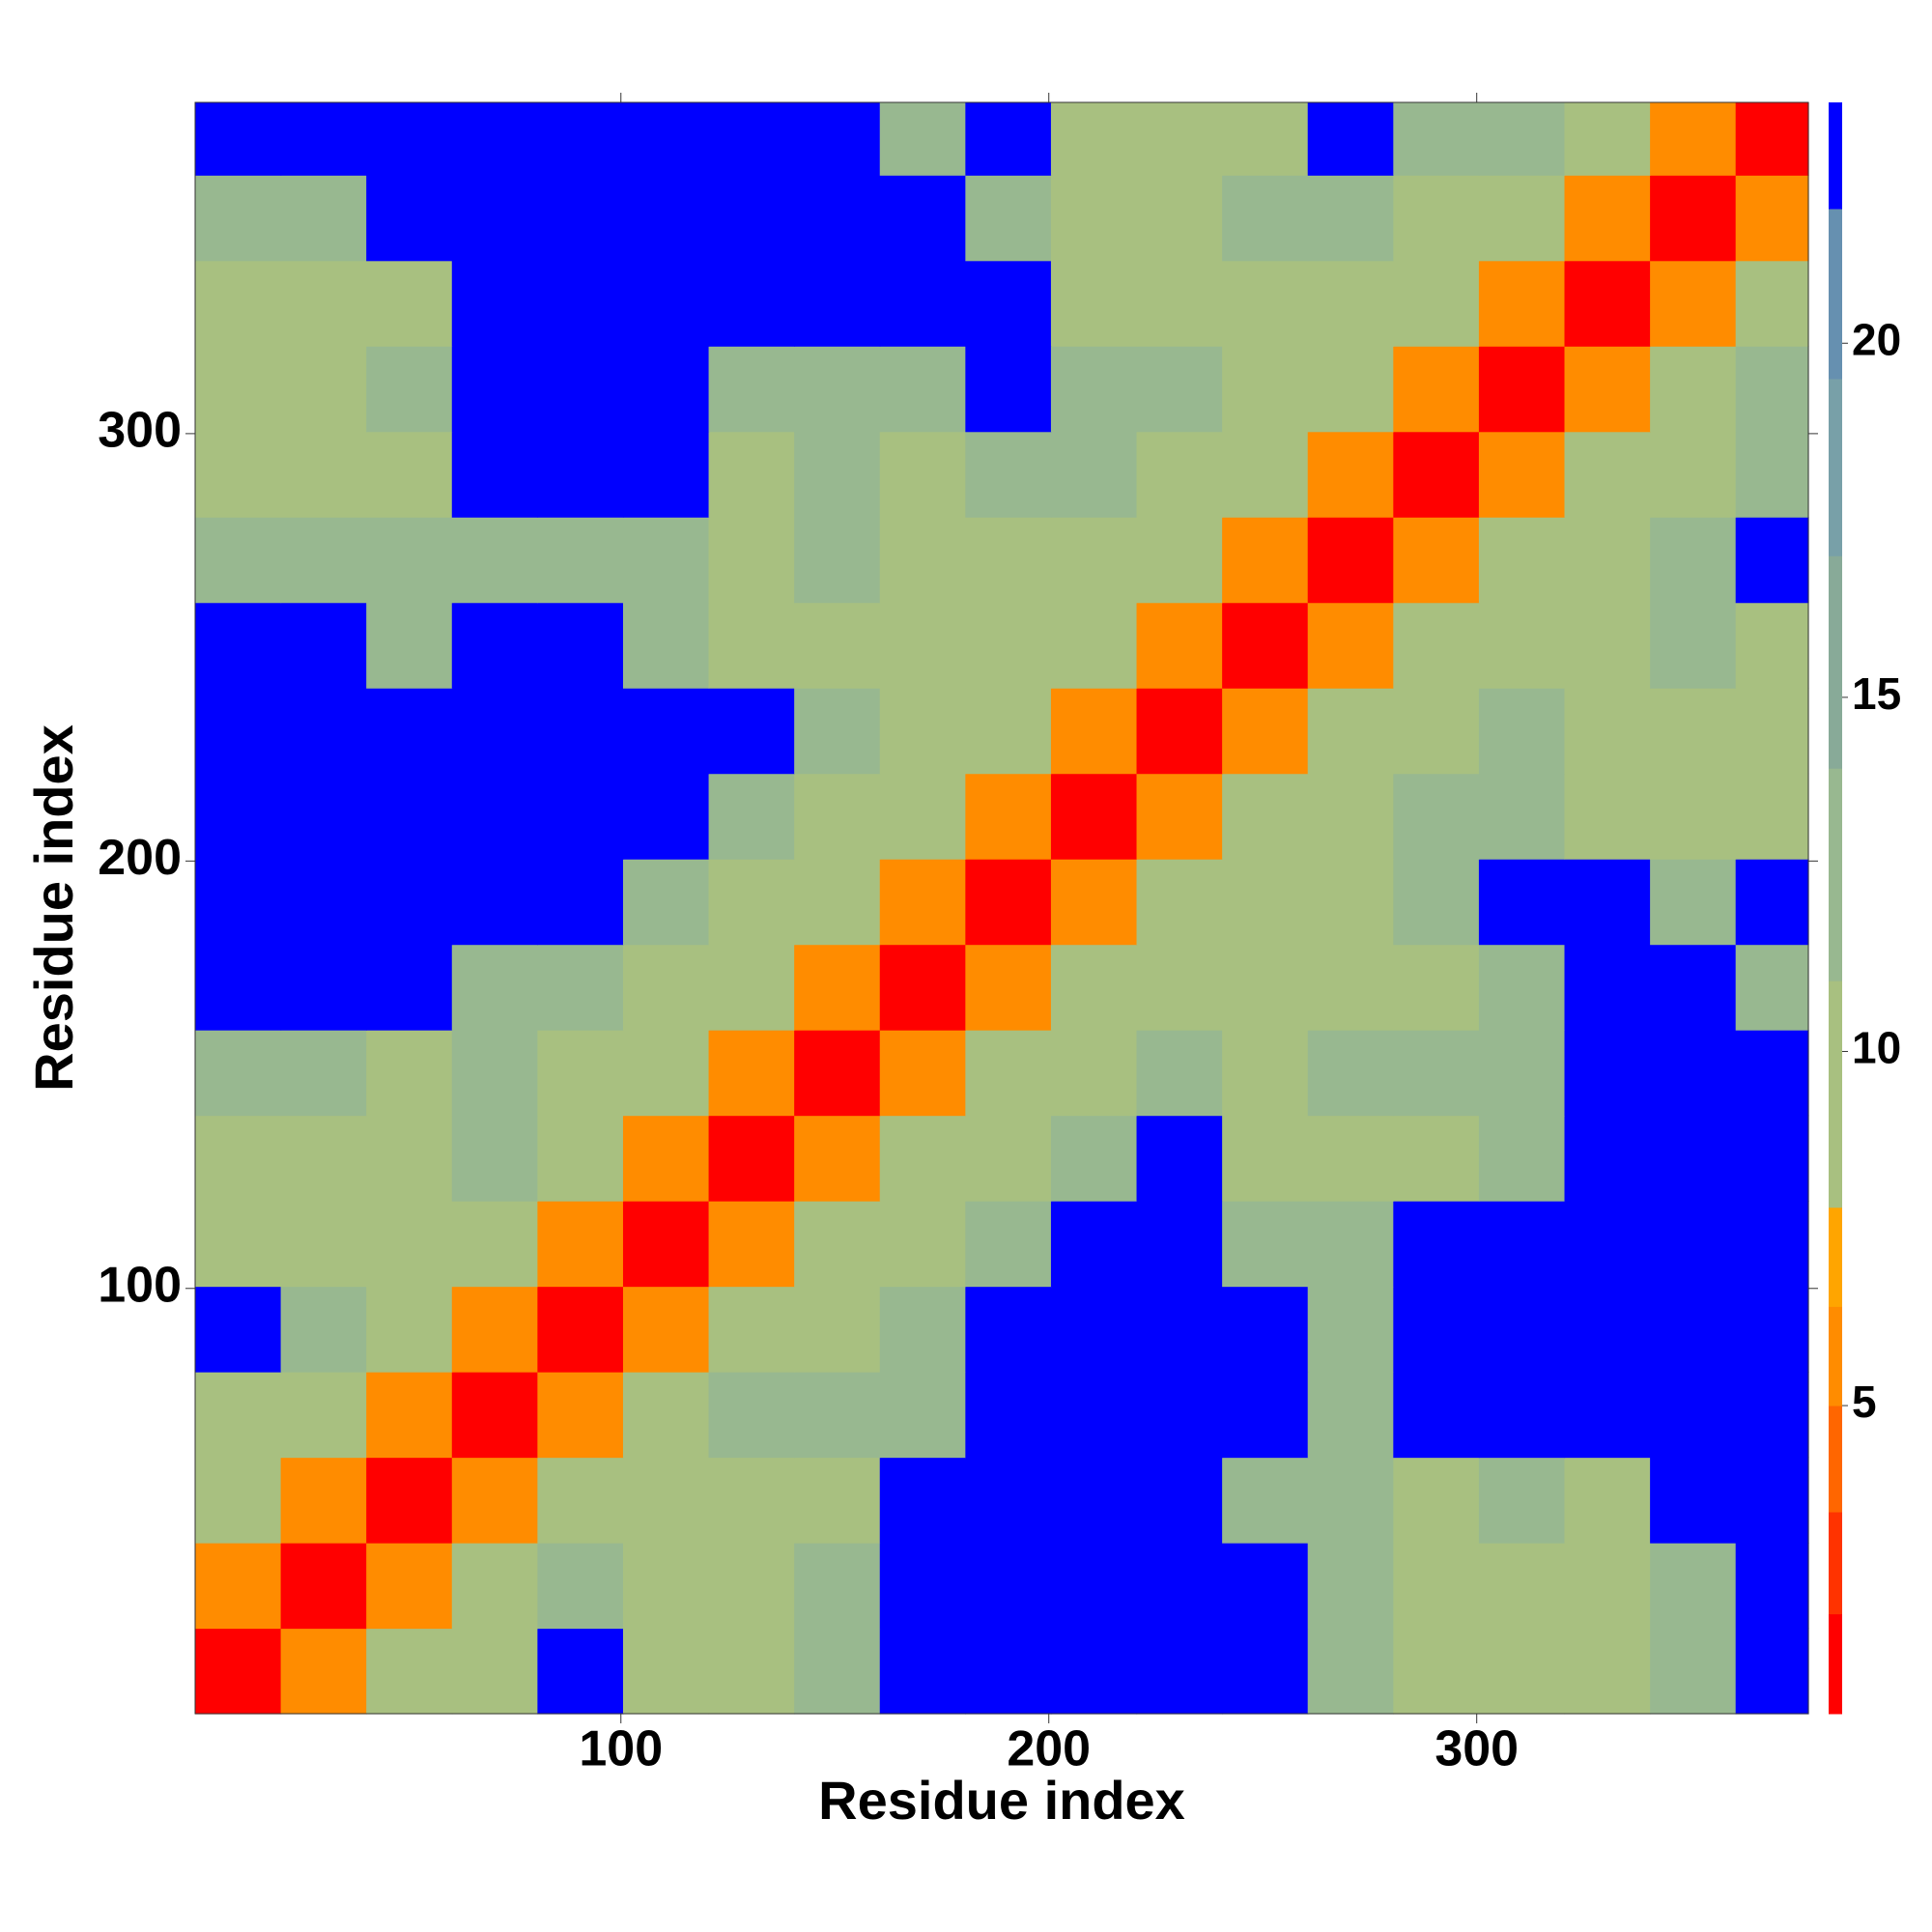 Image resolution: width=1932 pixels, height=1932 pixels. I want to click on x-tick-label: 200, so click(1049, 1749).